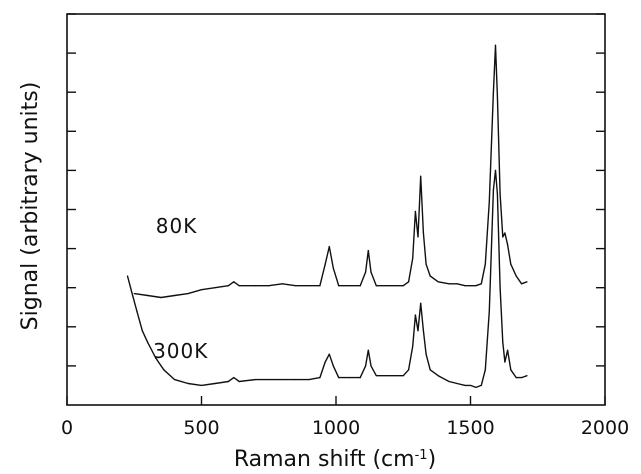 Image resolution: width=641 pixels, height=474 pixels. Describe the element at coordinates (336, 428) in the screenshot. I see `x-tick-label-2: 1000` at that location.